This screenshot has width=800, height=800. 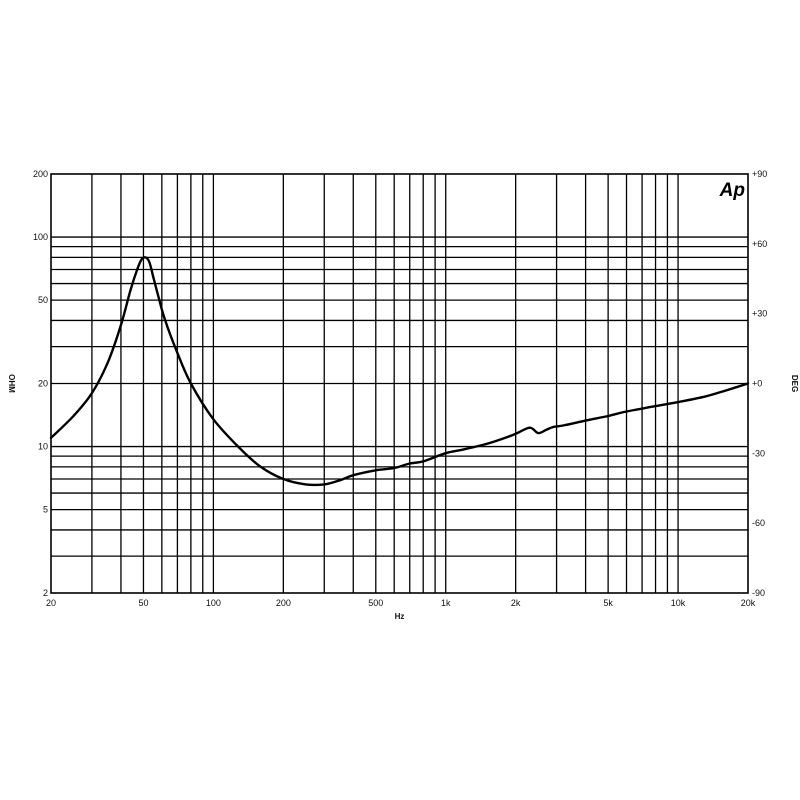 I want to click on x-tick-label: 5k, so click(x=608, y=603).